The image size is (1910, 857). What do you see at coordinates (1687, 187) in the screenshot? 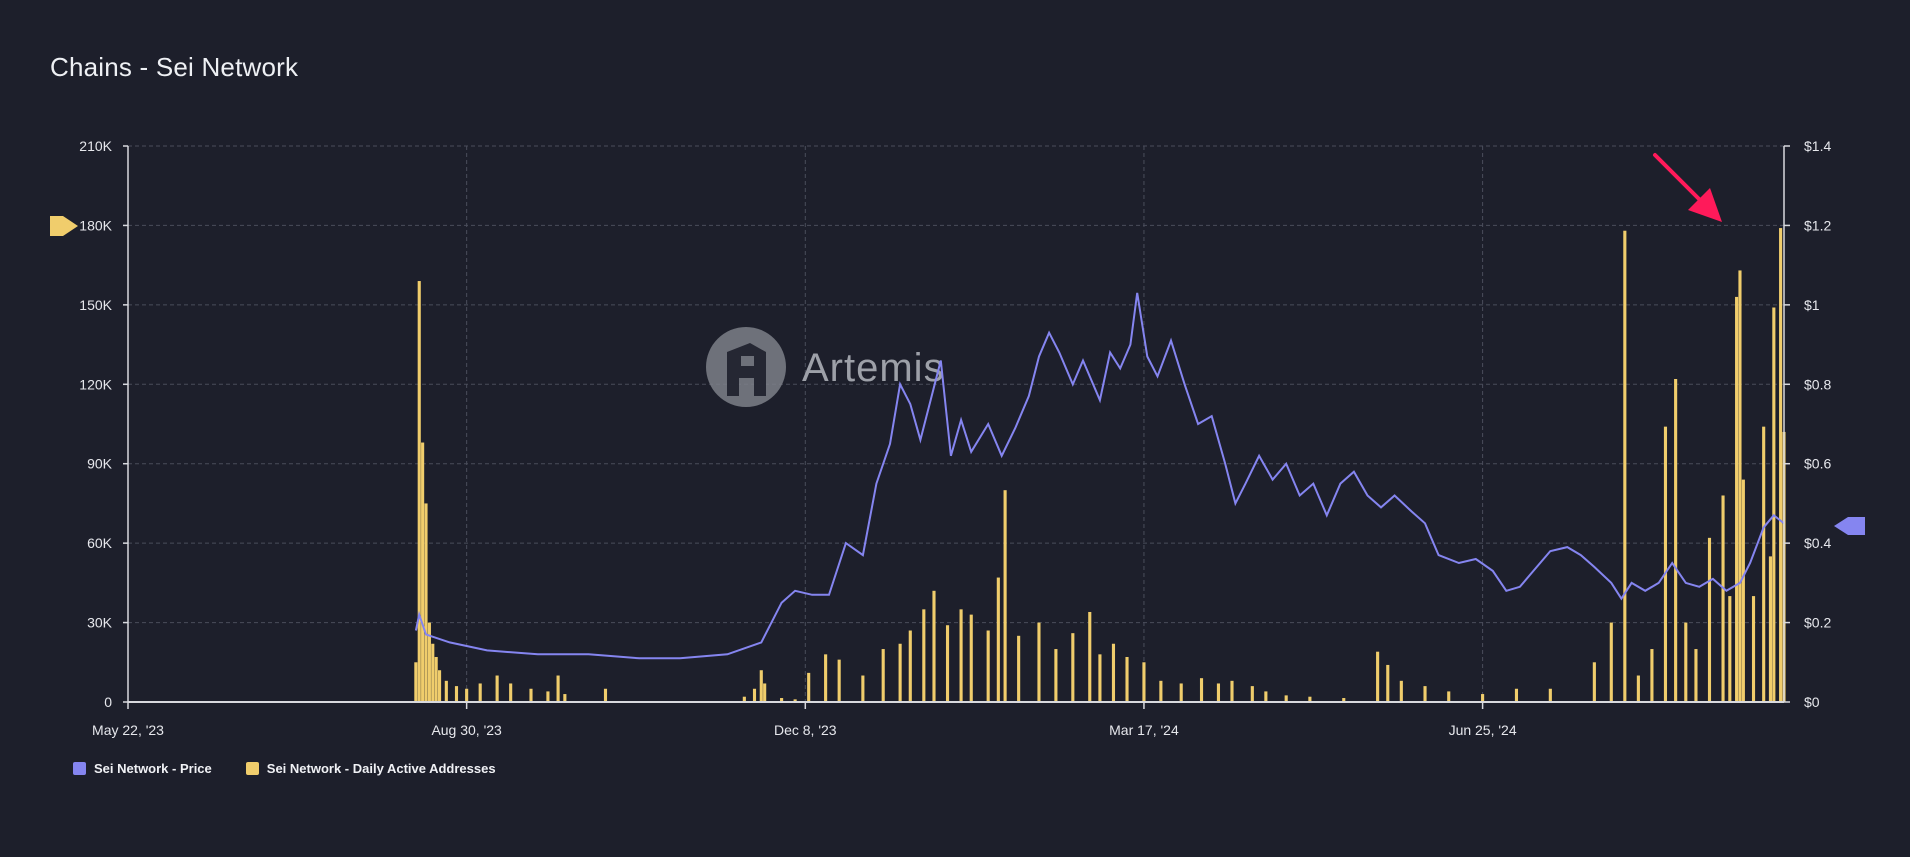
I see `annotation-arrow-icon` at bounding box center [1687, 187].